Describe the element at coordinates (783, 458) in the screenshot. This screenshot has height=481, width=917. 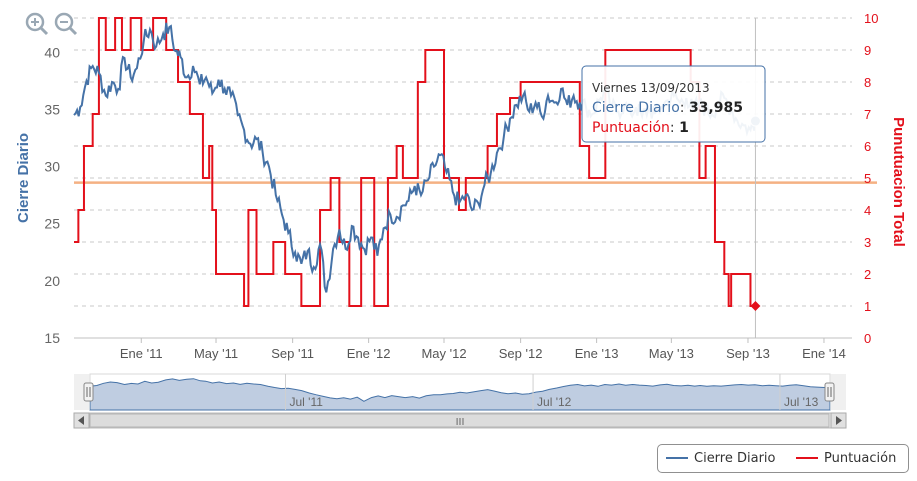
I see `legend: Cierre Diario Puntuación` at that location.